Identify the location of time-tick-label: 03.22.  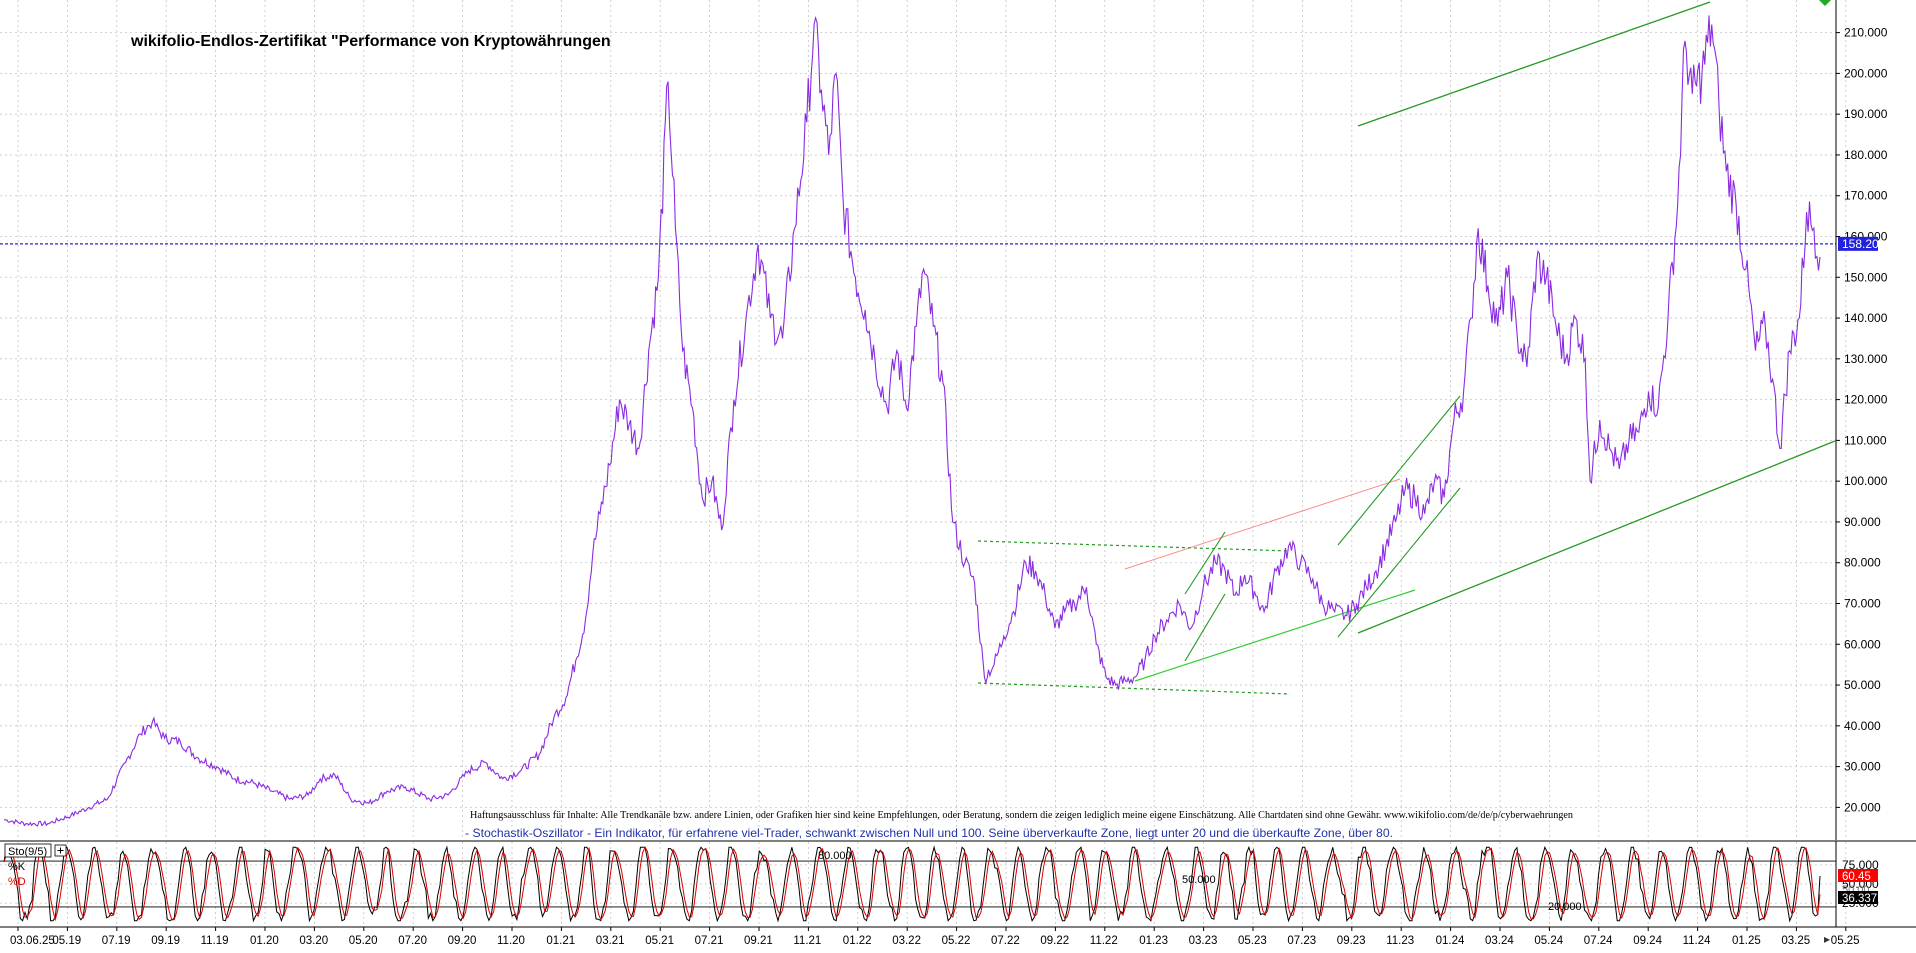
(906, 941).